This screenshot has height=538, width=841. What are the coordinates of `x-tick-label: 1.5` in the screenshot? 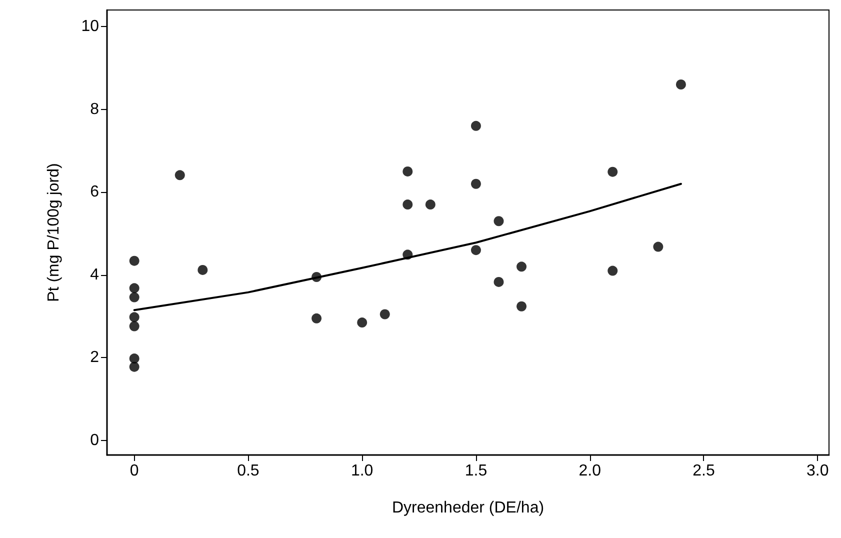 It's located at (476, 471).